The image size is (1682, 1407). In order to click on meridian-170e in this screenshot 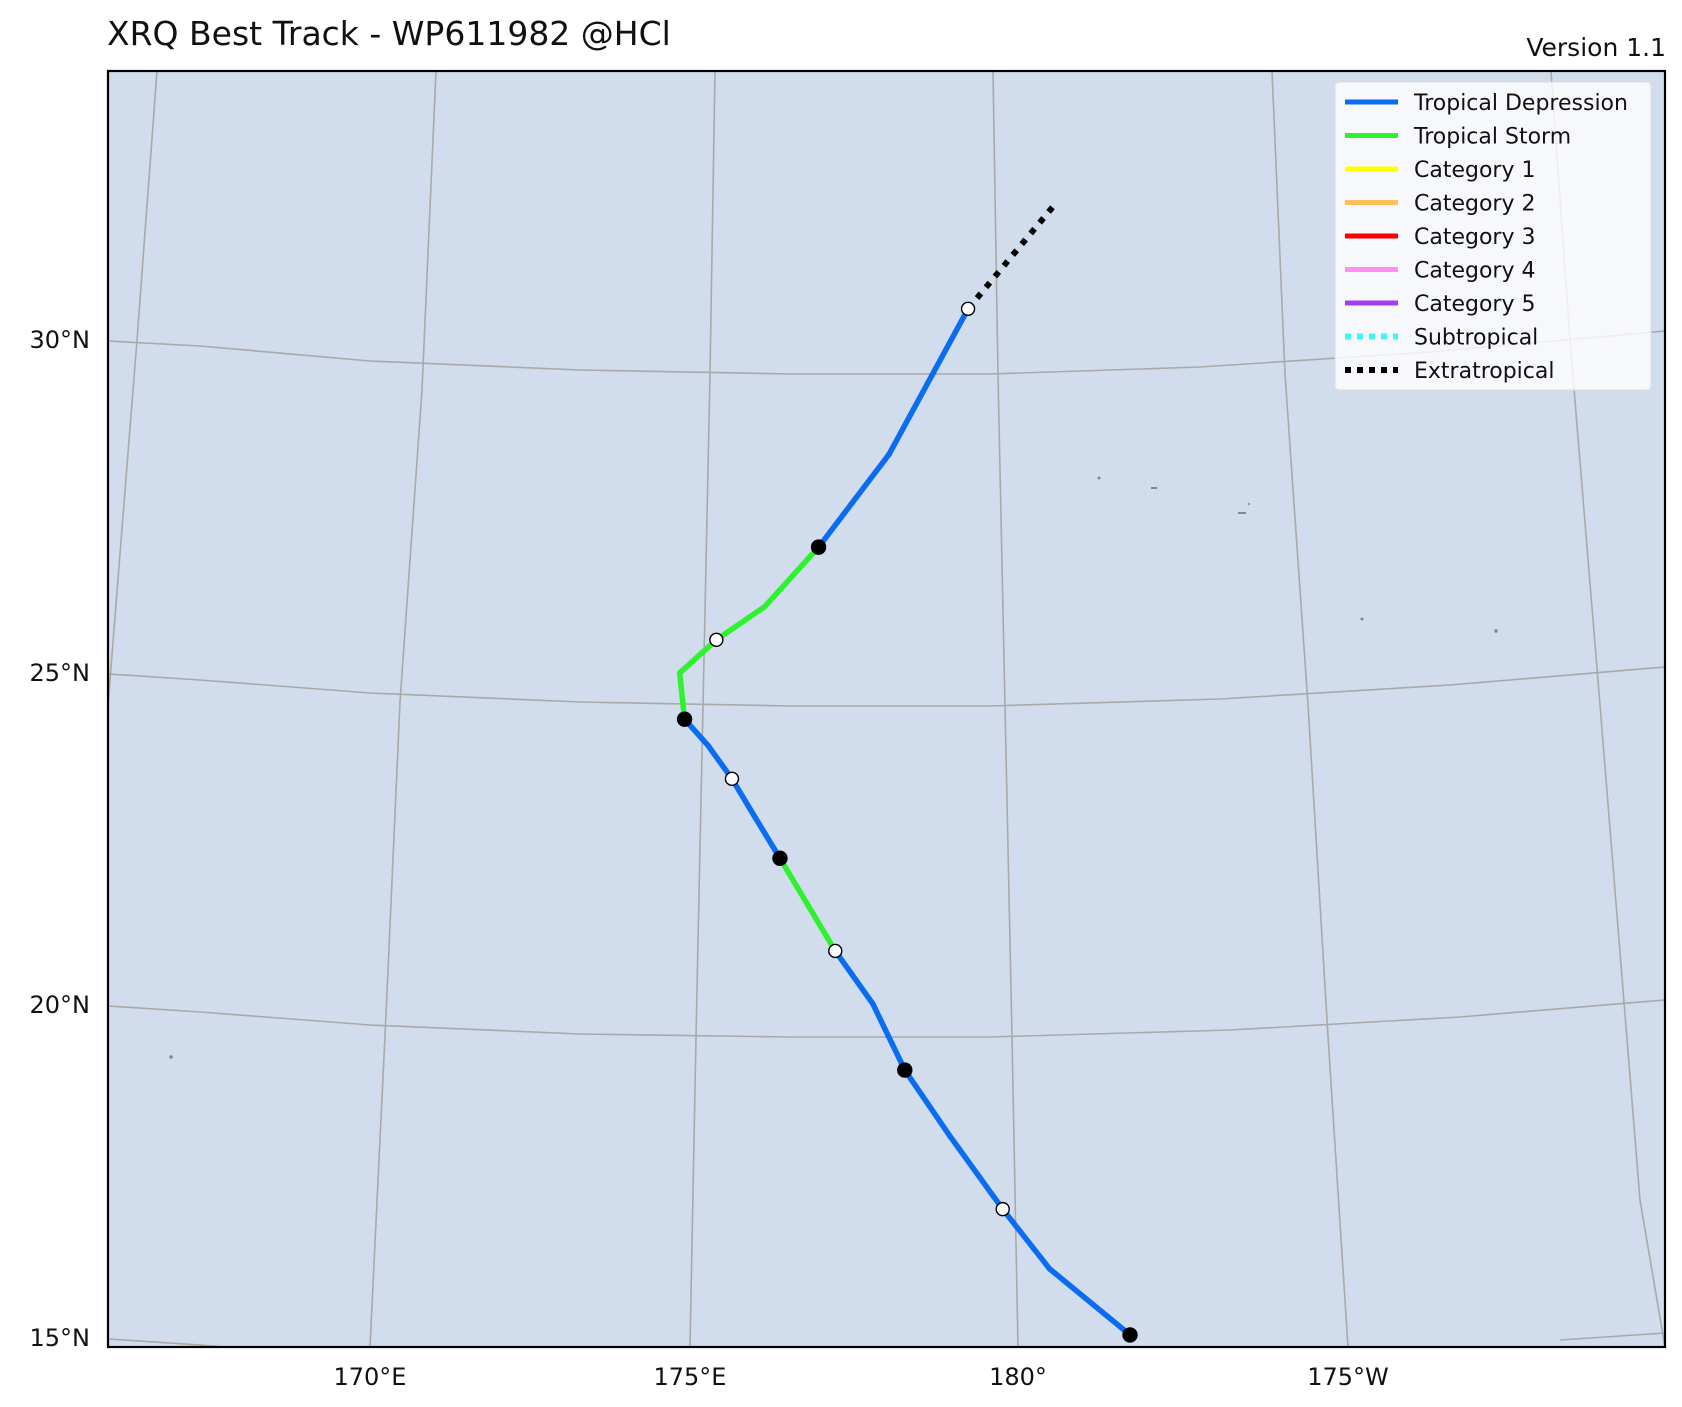, I will do `click(403, 709)`.